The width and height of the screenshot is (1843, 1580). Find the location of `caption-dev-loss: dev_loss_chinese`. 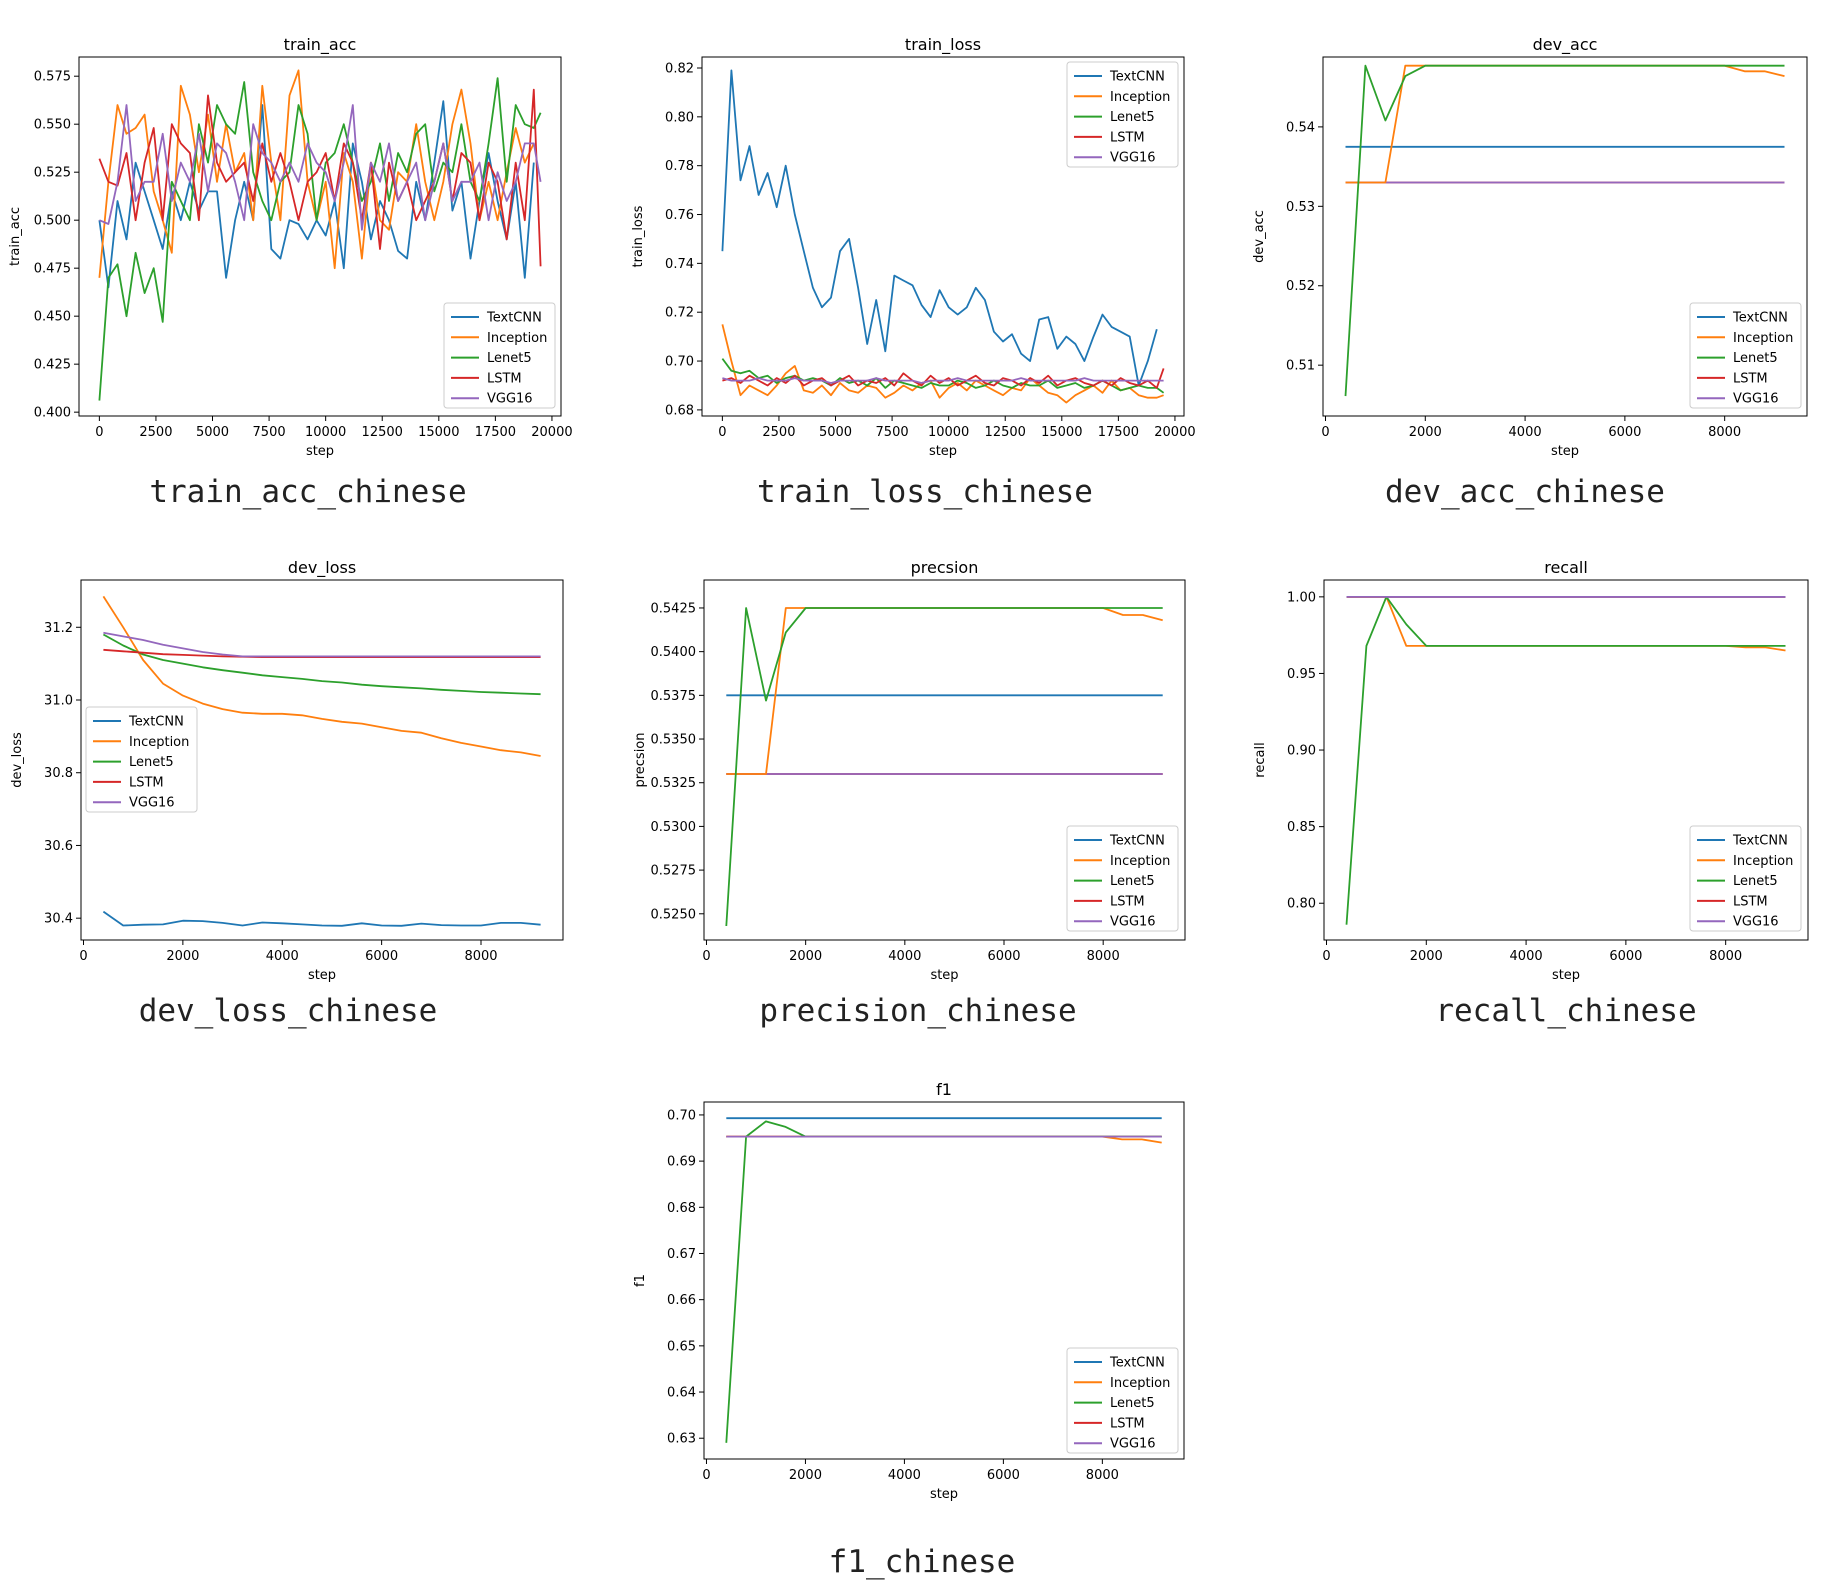

caption-dev-loss: dev_loss_chinese is located at coordinates (288, 1011).